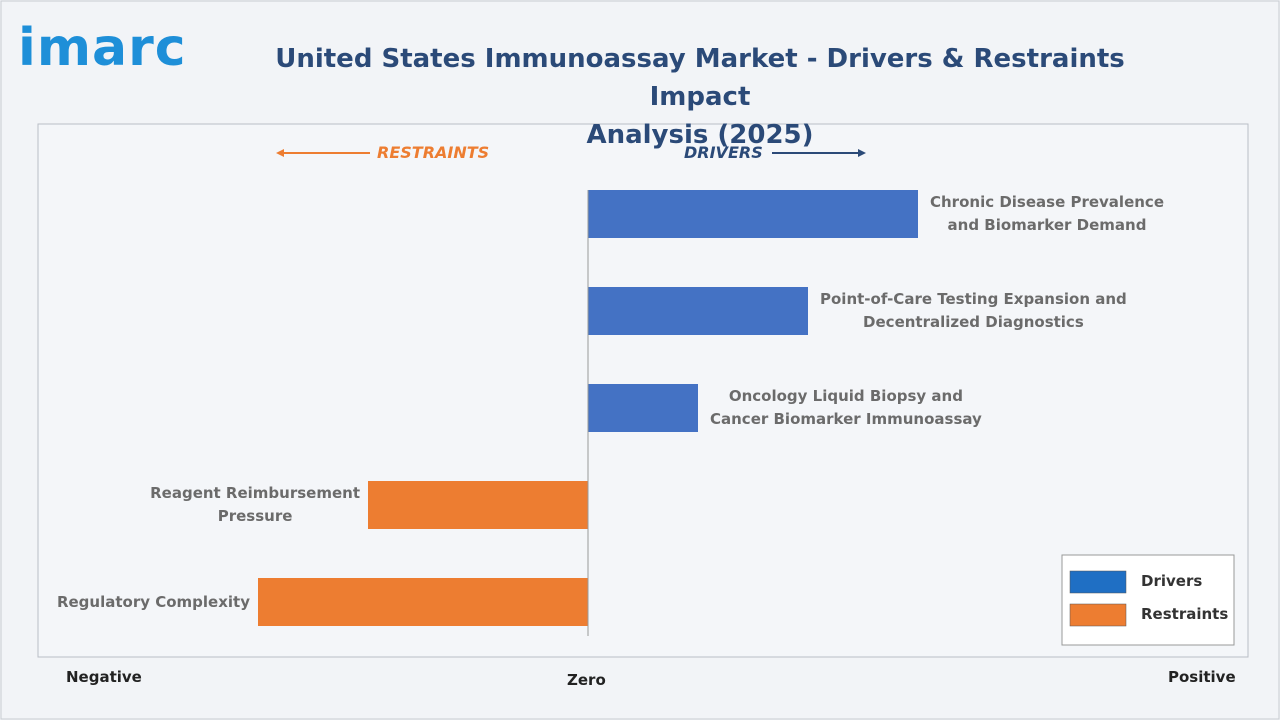 The width and height of the screenshot is (1280, 720). What do you see at coordinates (1202, 677) in the screenshot?
I see `axis-positive: Positive` at bounding box center [1202, 677].